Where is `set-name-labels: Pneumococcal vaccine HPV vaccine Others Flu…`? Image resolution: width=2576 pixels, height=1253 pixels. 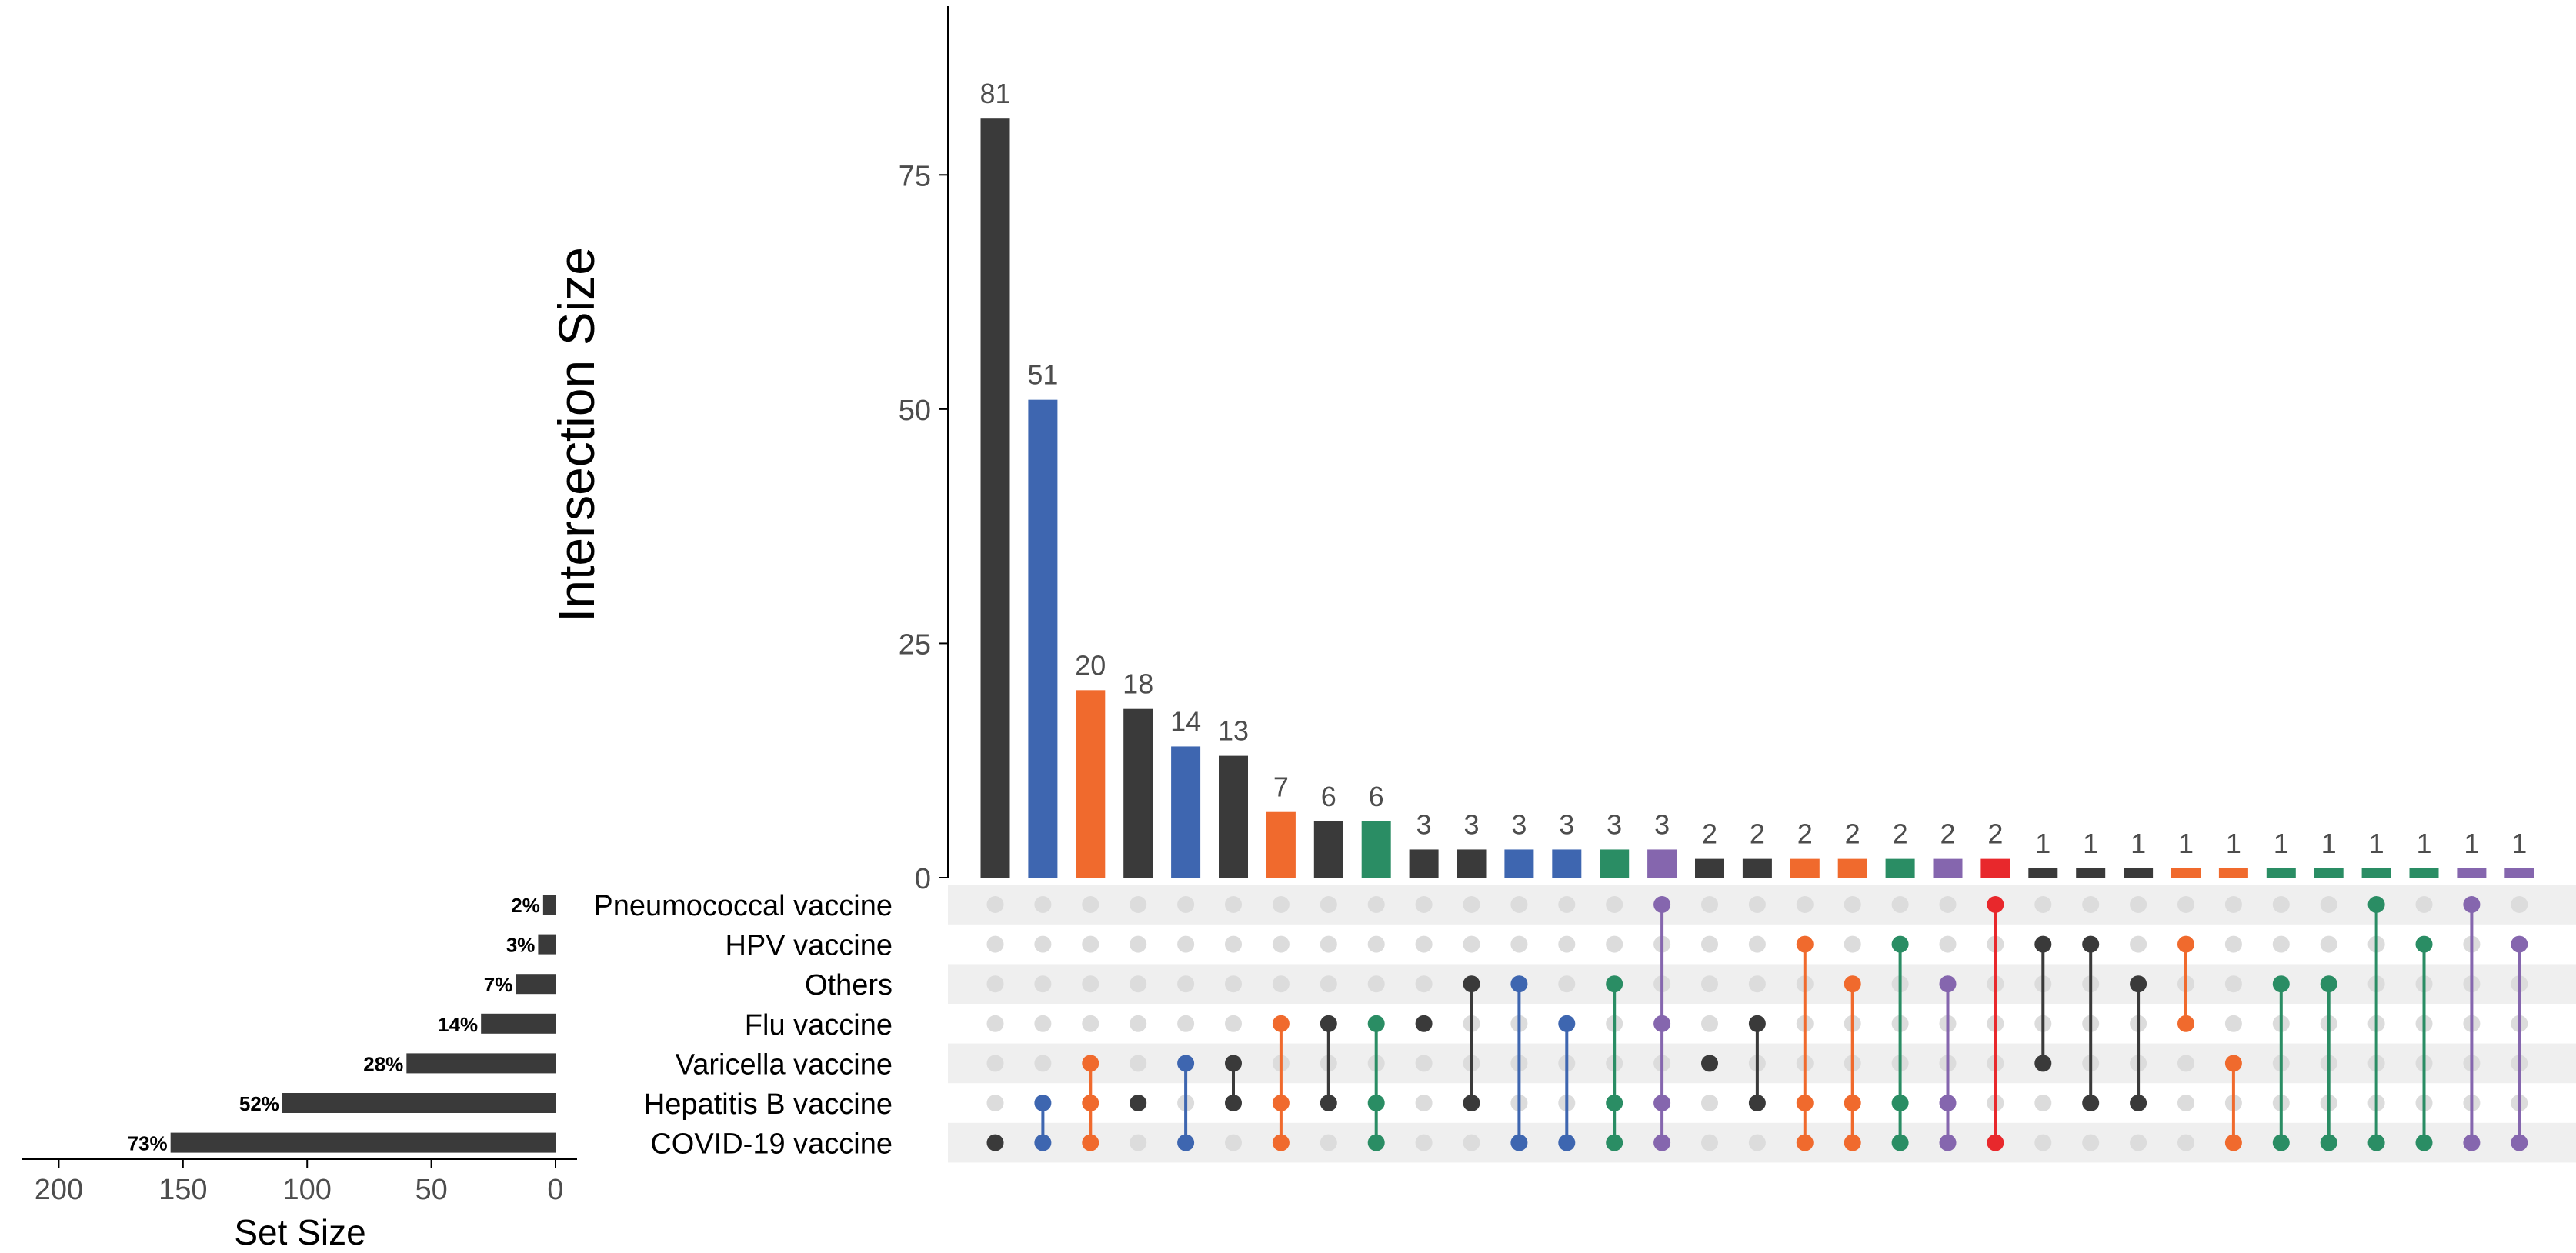 set-name-labels: Pneumococcal vaccine HPV vaccine Others Flu… is located at coordinates (743, 1025).